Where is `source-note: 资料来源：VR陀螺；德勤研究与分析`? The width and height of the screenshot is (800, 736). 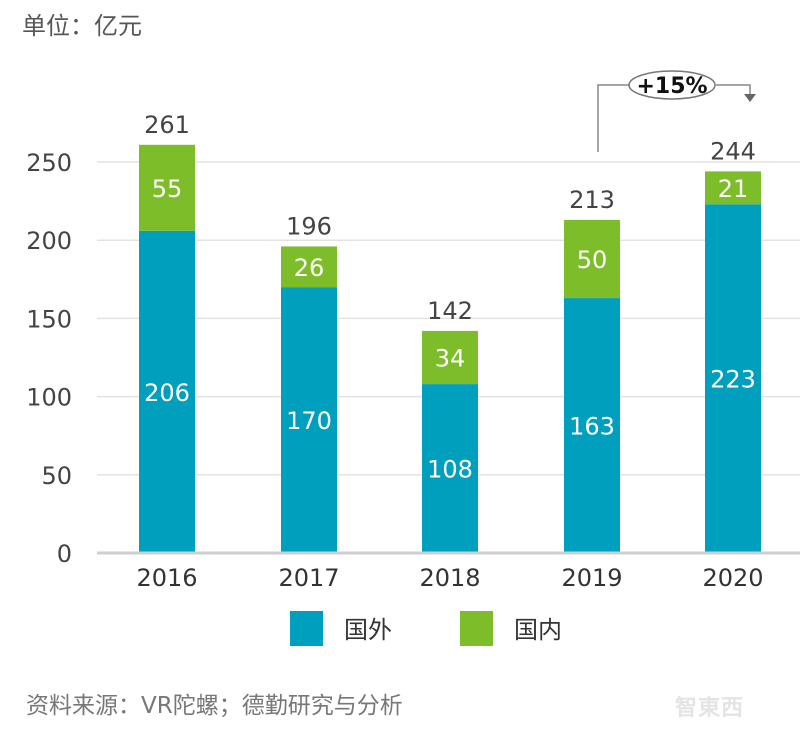 source-note: 资料来源：VR陀螺；德勤研究与分析 is located at coordinates (214, 706).